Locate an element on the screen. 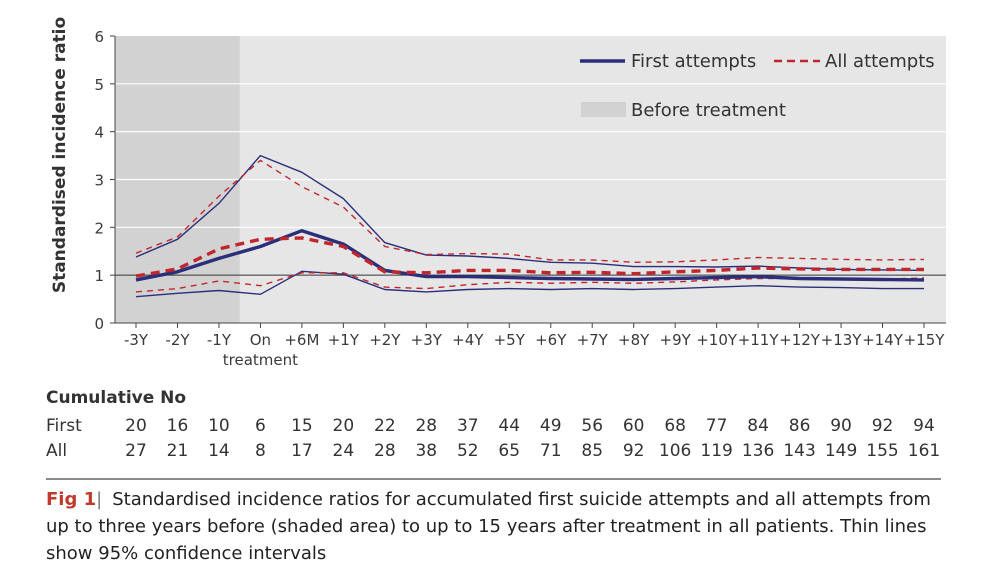 The height and width of the screenshot is (581, 981). legend-shade-swatch is located at coordinates (603, 109).